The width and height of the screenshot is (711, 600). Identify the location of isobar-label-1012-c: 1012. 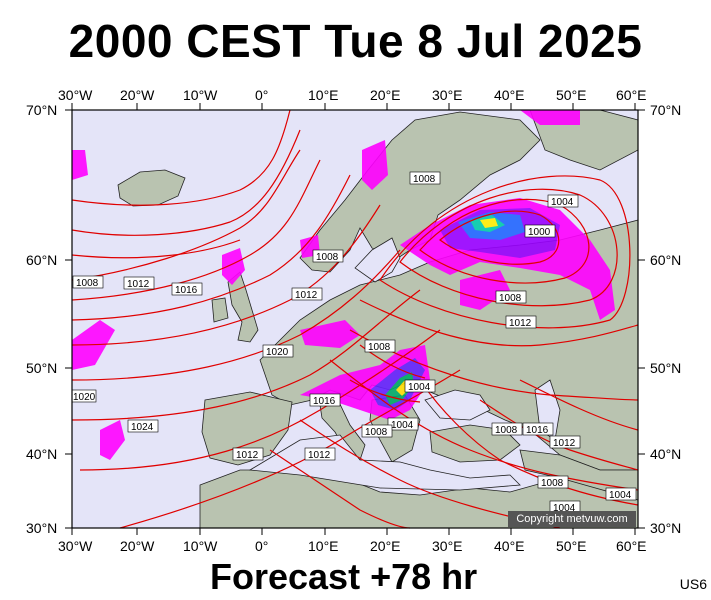
(521, 322).